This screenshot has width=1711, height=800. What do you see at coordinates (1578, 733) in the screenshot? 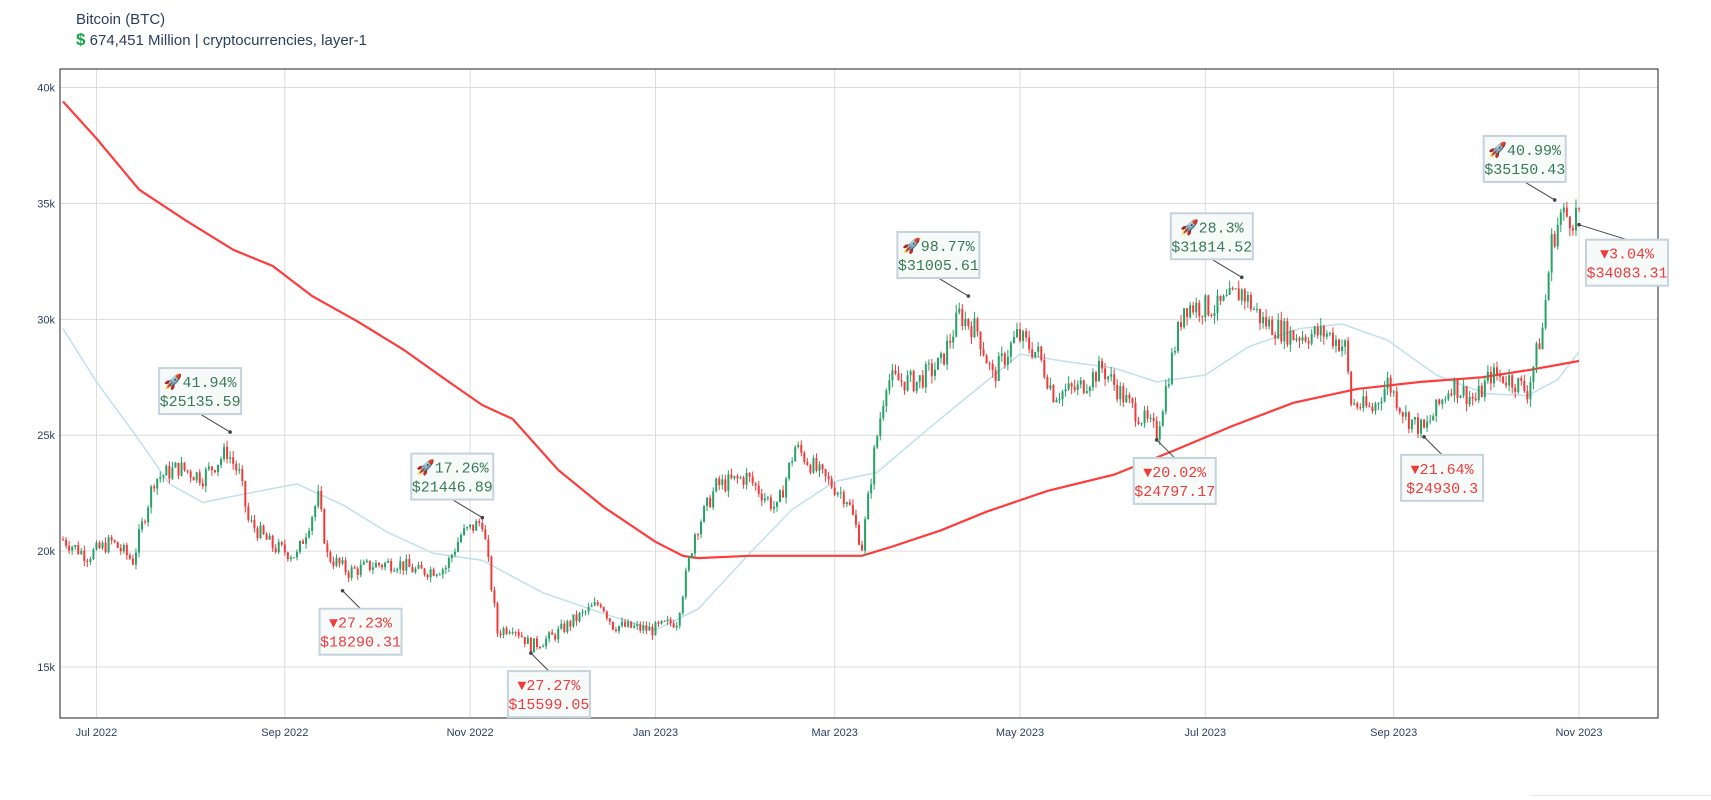
I see `x-tick-label: Nov 2023` at bounding box center [1578, 733].